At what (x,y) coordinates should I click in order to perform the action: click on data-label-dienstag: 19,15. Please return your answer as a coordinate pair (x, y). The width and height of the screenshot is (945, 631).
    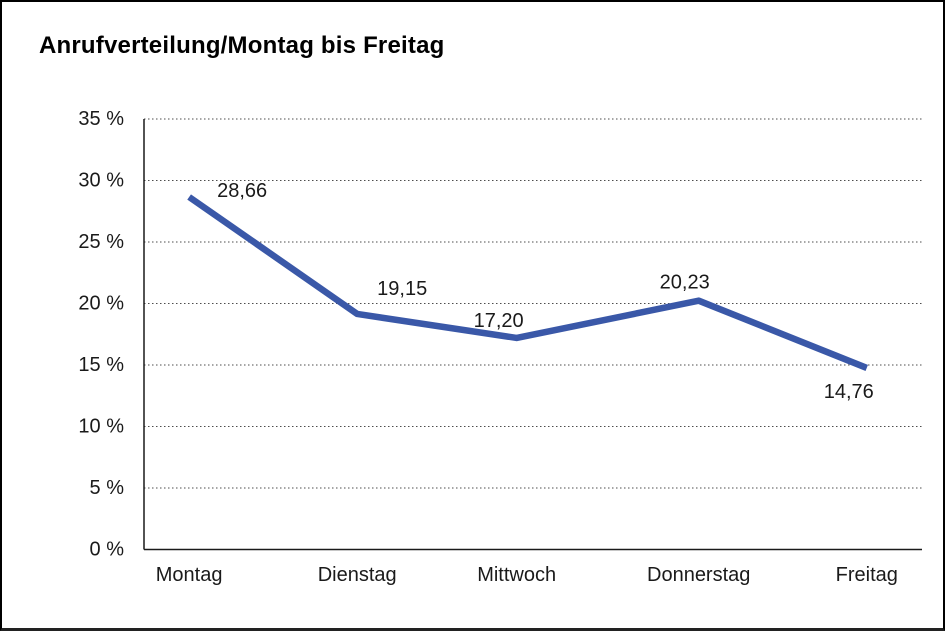
    Looking at the image, I should click on (402, 289).